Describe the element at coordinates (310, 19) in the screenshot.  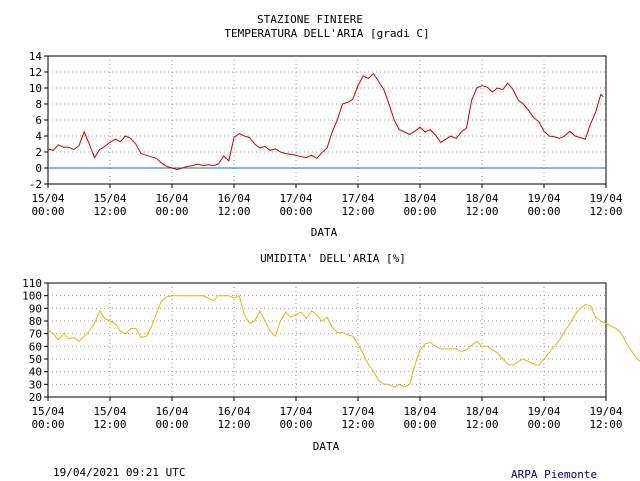
I see `station-title: STAZIONE FINIERE` at that location.